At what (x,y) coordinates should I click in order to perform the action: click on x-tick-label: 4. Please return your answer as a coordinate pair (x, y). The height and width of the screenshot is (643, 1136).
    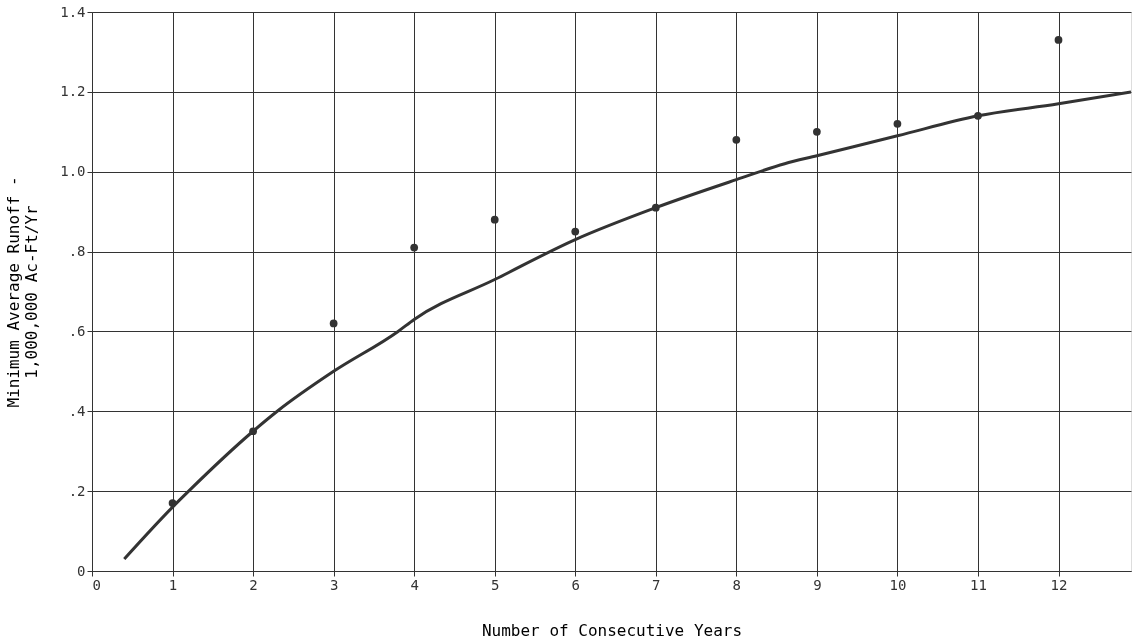
    Looking at the image, I should click on (414, 584).